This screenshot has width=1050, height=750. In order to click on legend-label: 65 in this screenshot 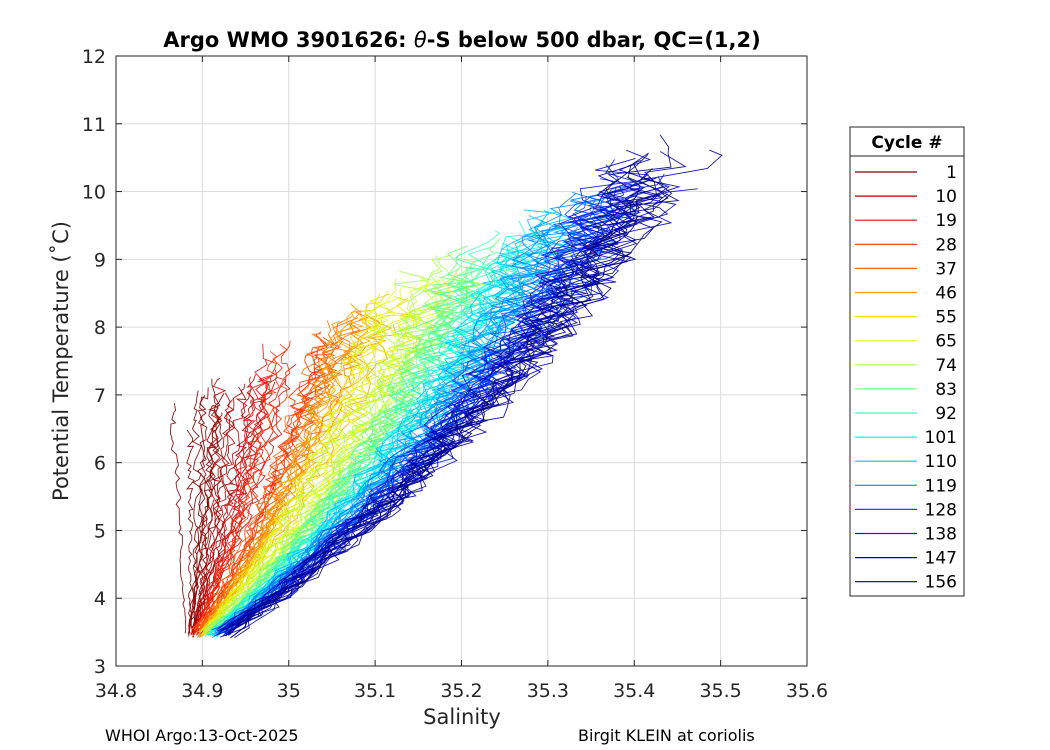, I will do `click(946, 342)`.